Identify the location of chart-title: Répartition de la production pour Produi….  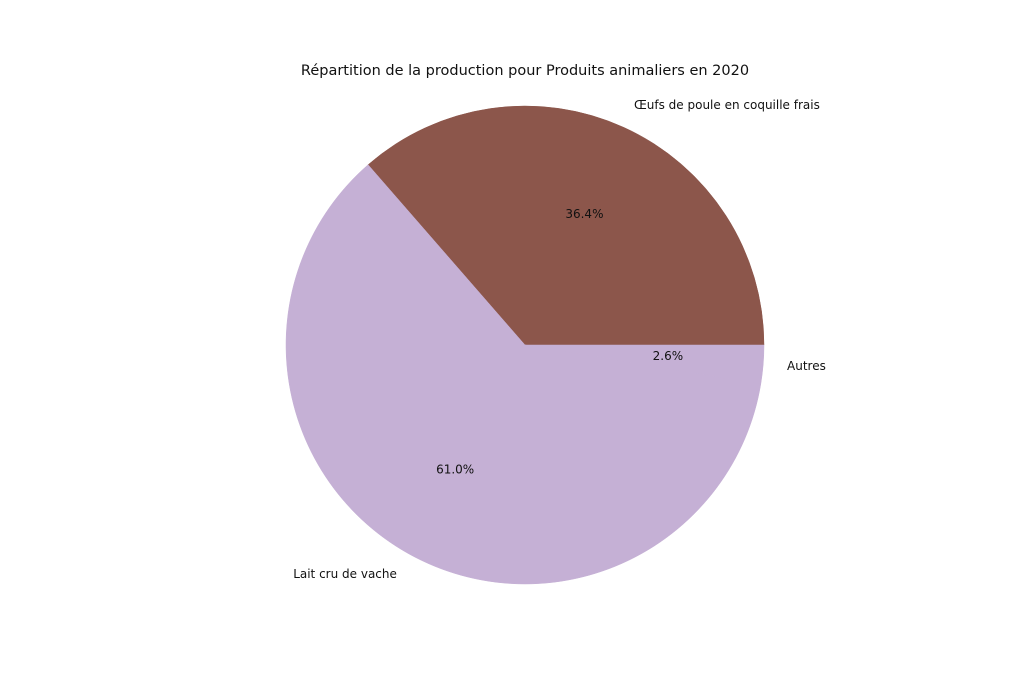
(525, 71).